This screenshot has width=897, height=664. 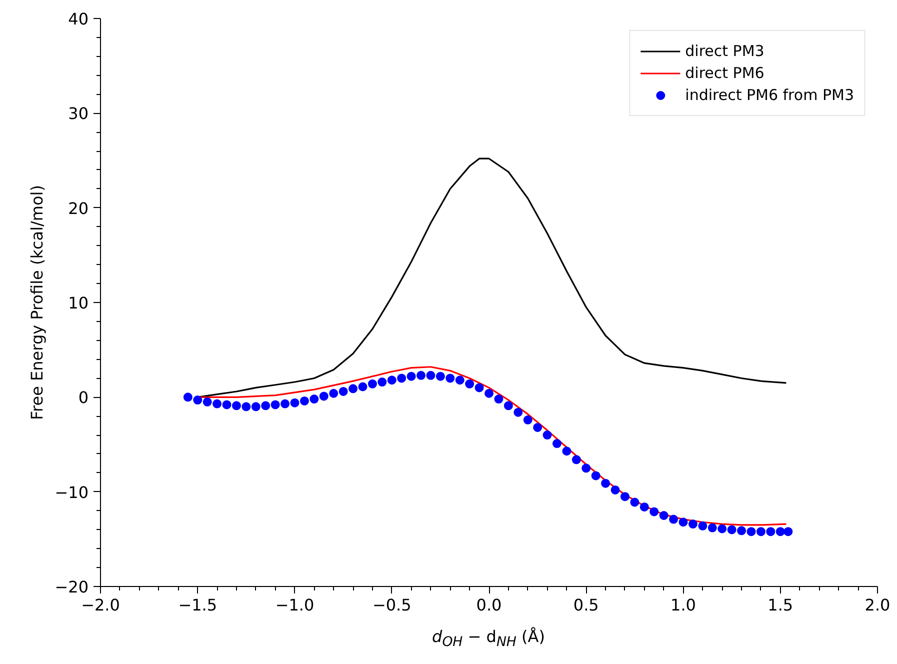 What do you see at coordinates (489, 605) in the screenshot?
I see `x-tick-label: 0.0` at bounding box center [489, 605].